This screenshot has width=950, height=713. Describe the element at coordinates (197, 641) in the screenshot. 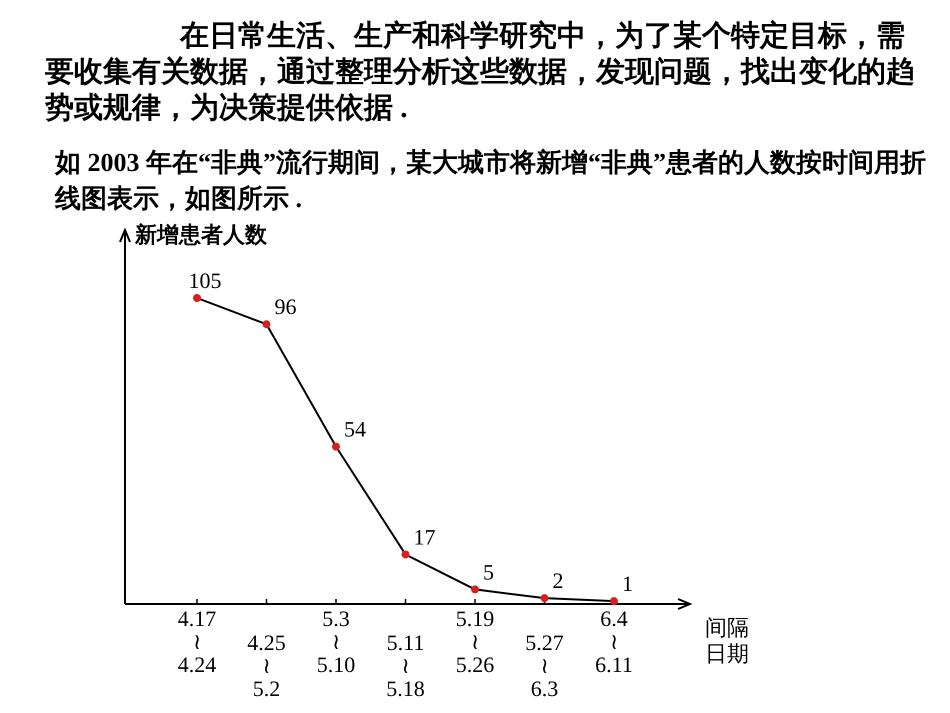

I see `x-tick-label: 4.17 ≀ 4.24` at that location.